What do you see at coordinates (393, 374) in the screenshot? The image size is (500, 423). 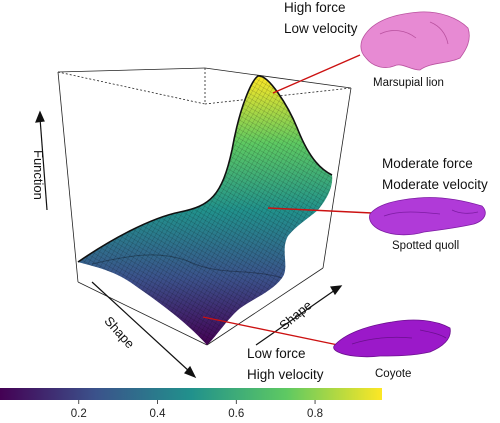 I see `caption-coyote: Coyote` at bounding box center [393, 374].